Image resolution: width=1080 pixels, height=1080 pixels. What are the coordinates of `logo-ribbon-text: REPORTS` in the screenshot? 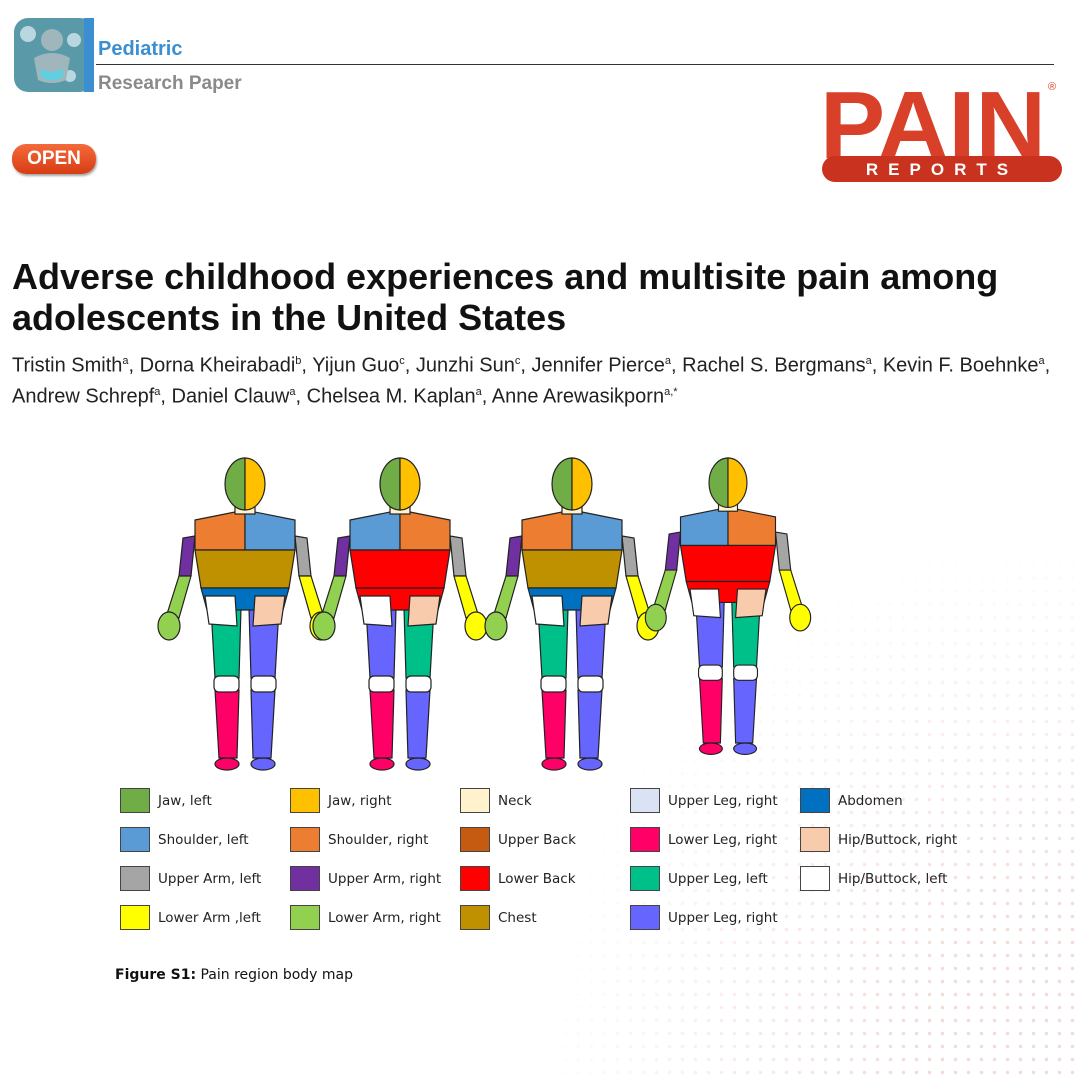 It's located at (942, 169).